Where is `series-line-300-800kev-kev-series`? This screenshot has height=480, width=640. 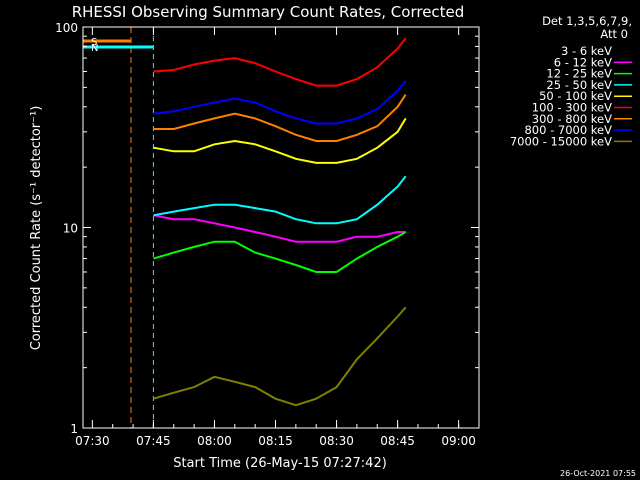
series-line-300-800kev-kev-series is located at coordinates (280, 118).